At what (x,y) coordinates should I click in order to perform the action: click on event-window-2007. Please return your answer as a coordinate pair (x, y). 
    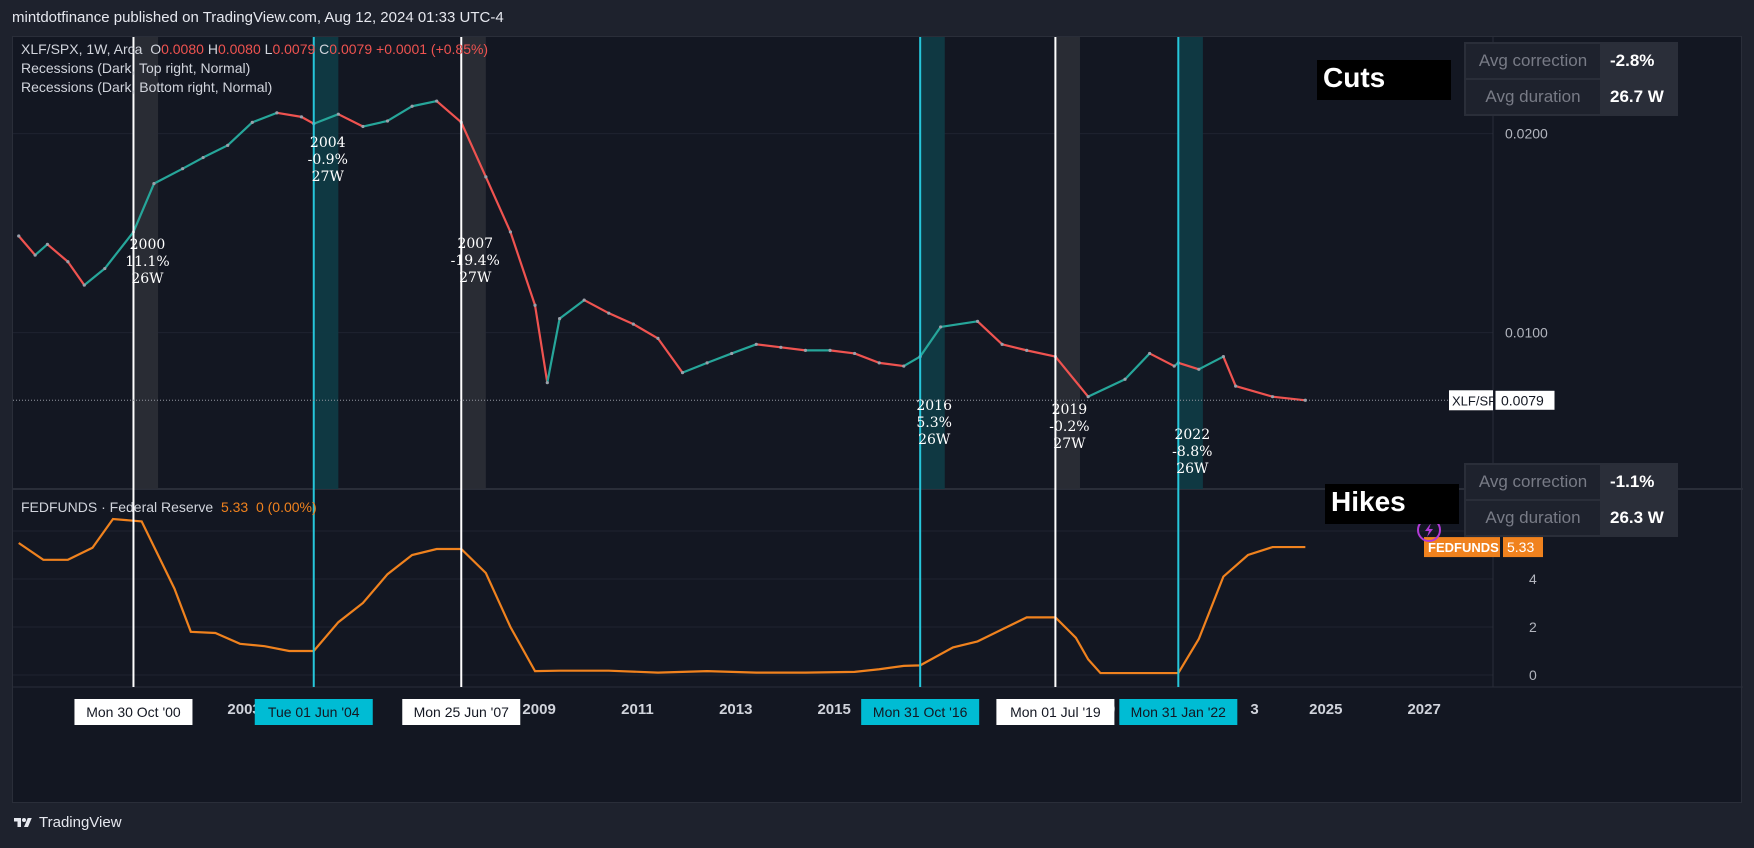
    Looking at the image, I should click on (473, 263).